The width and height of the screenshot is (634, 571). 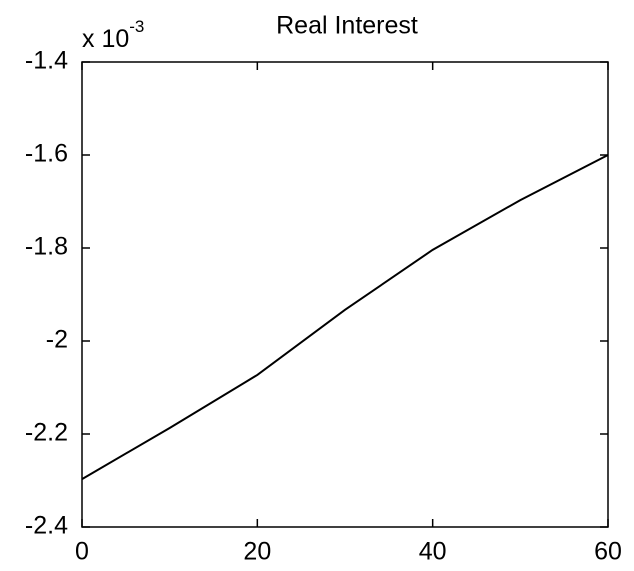 I want to click on x-tick-label: 0, so click(x=82, y=552).